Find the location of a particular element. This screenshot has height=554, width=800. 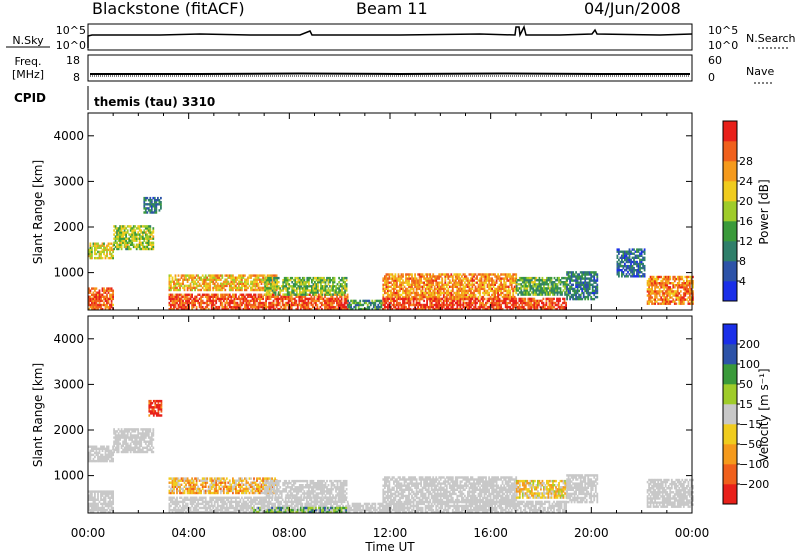

radar-title: Blackstone (fitACF) is located at coordinates (168, 9).